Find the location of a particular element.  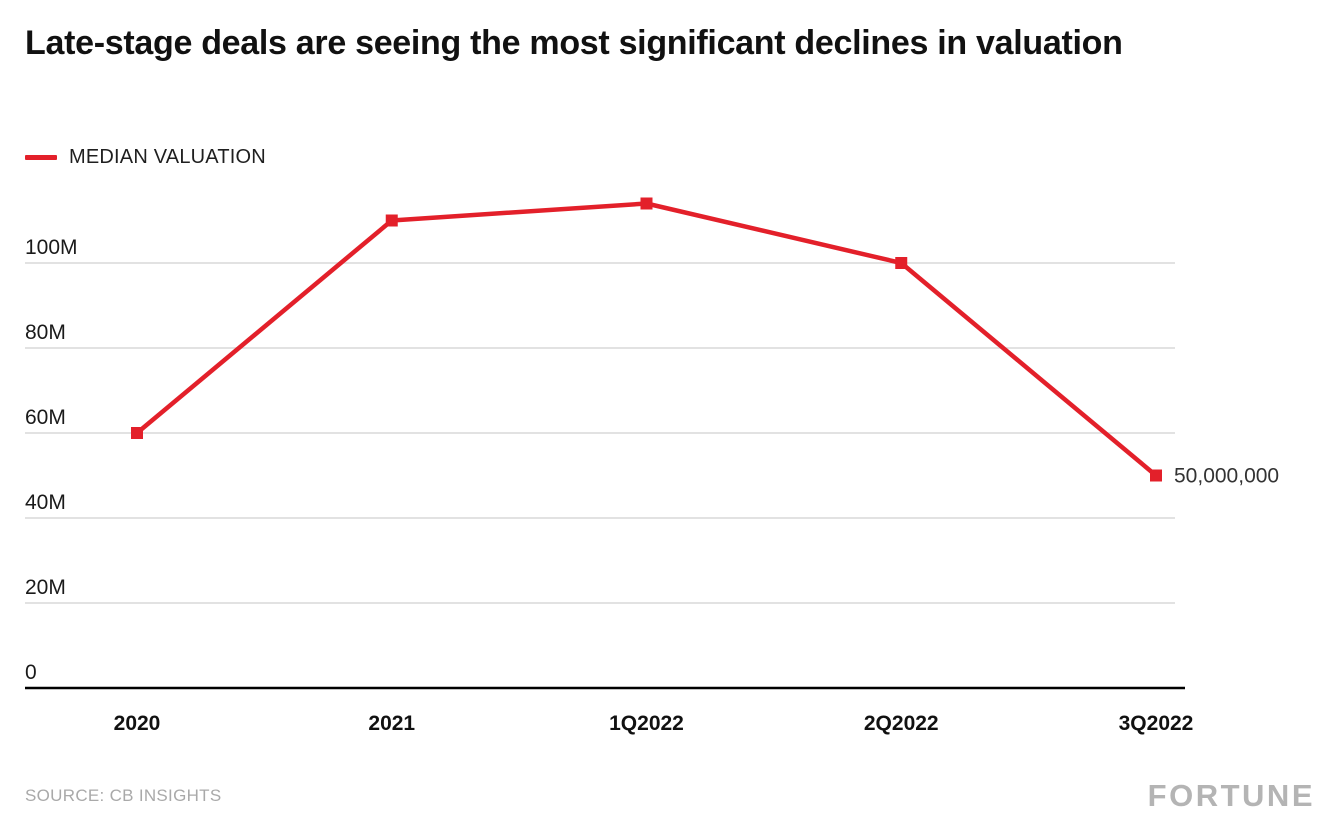

x-tick-label: 2020 is located at coordinates (137, 723).